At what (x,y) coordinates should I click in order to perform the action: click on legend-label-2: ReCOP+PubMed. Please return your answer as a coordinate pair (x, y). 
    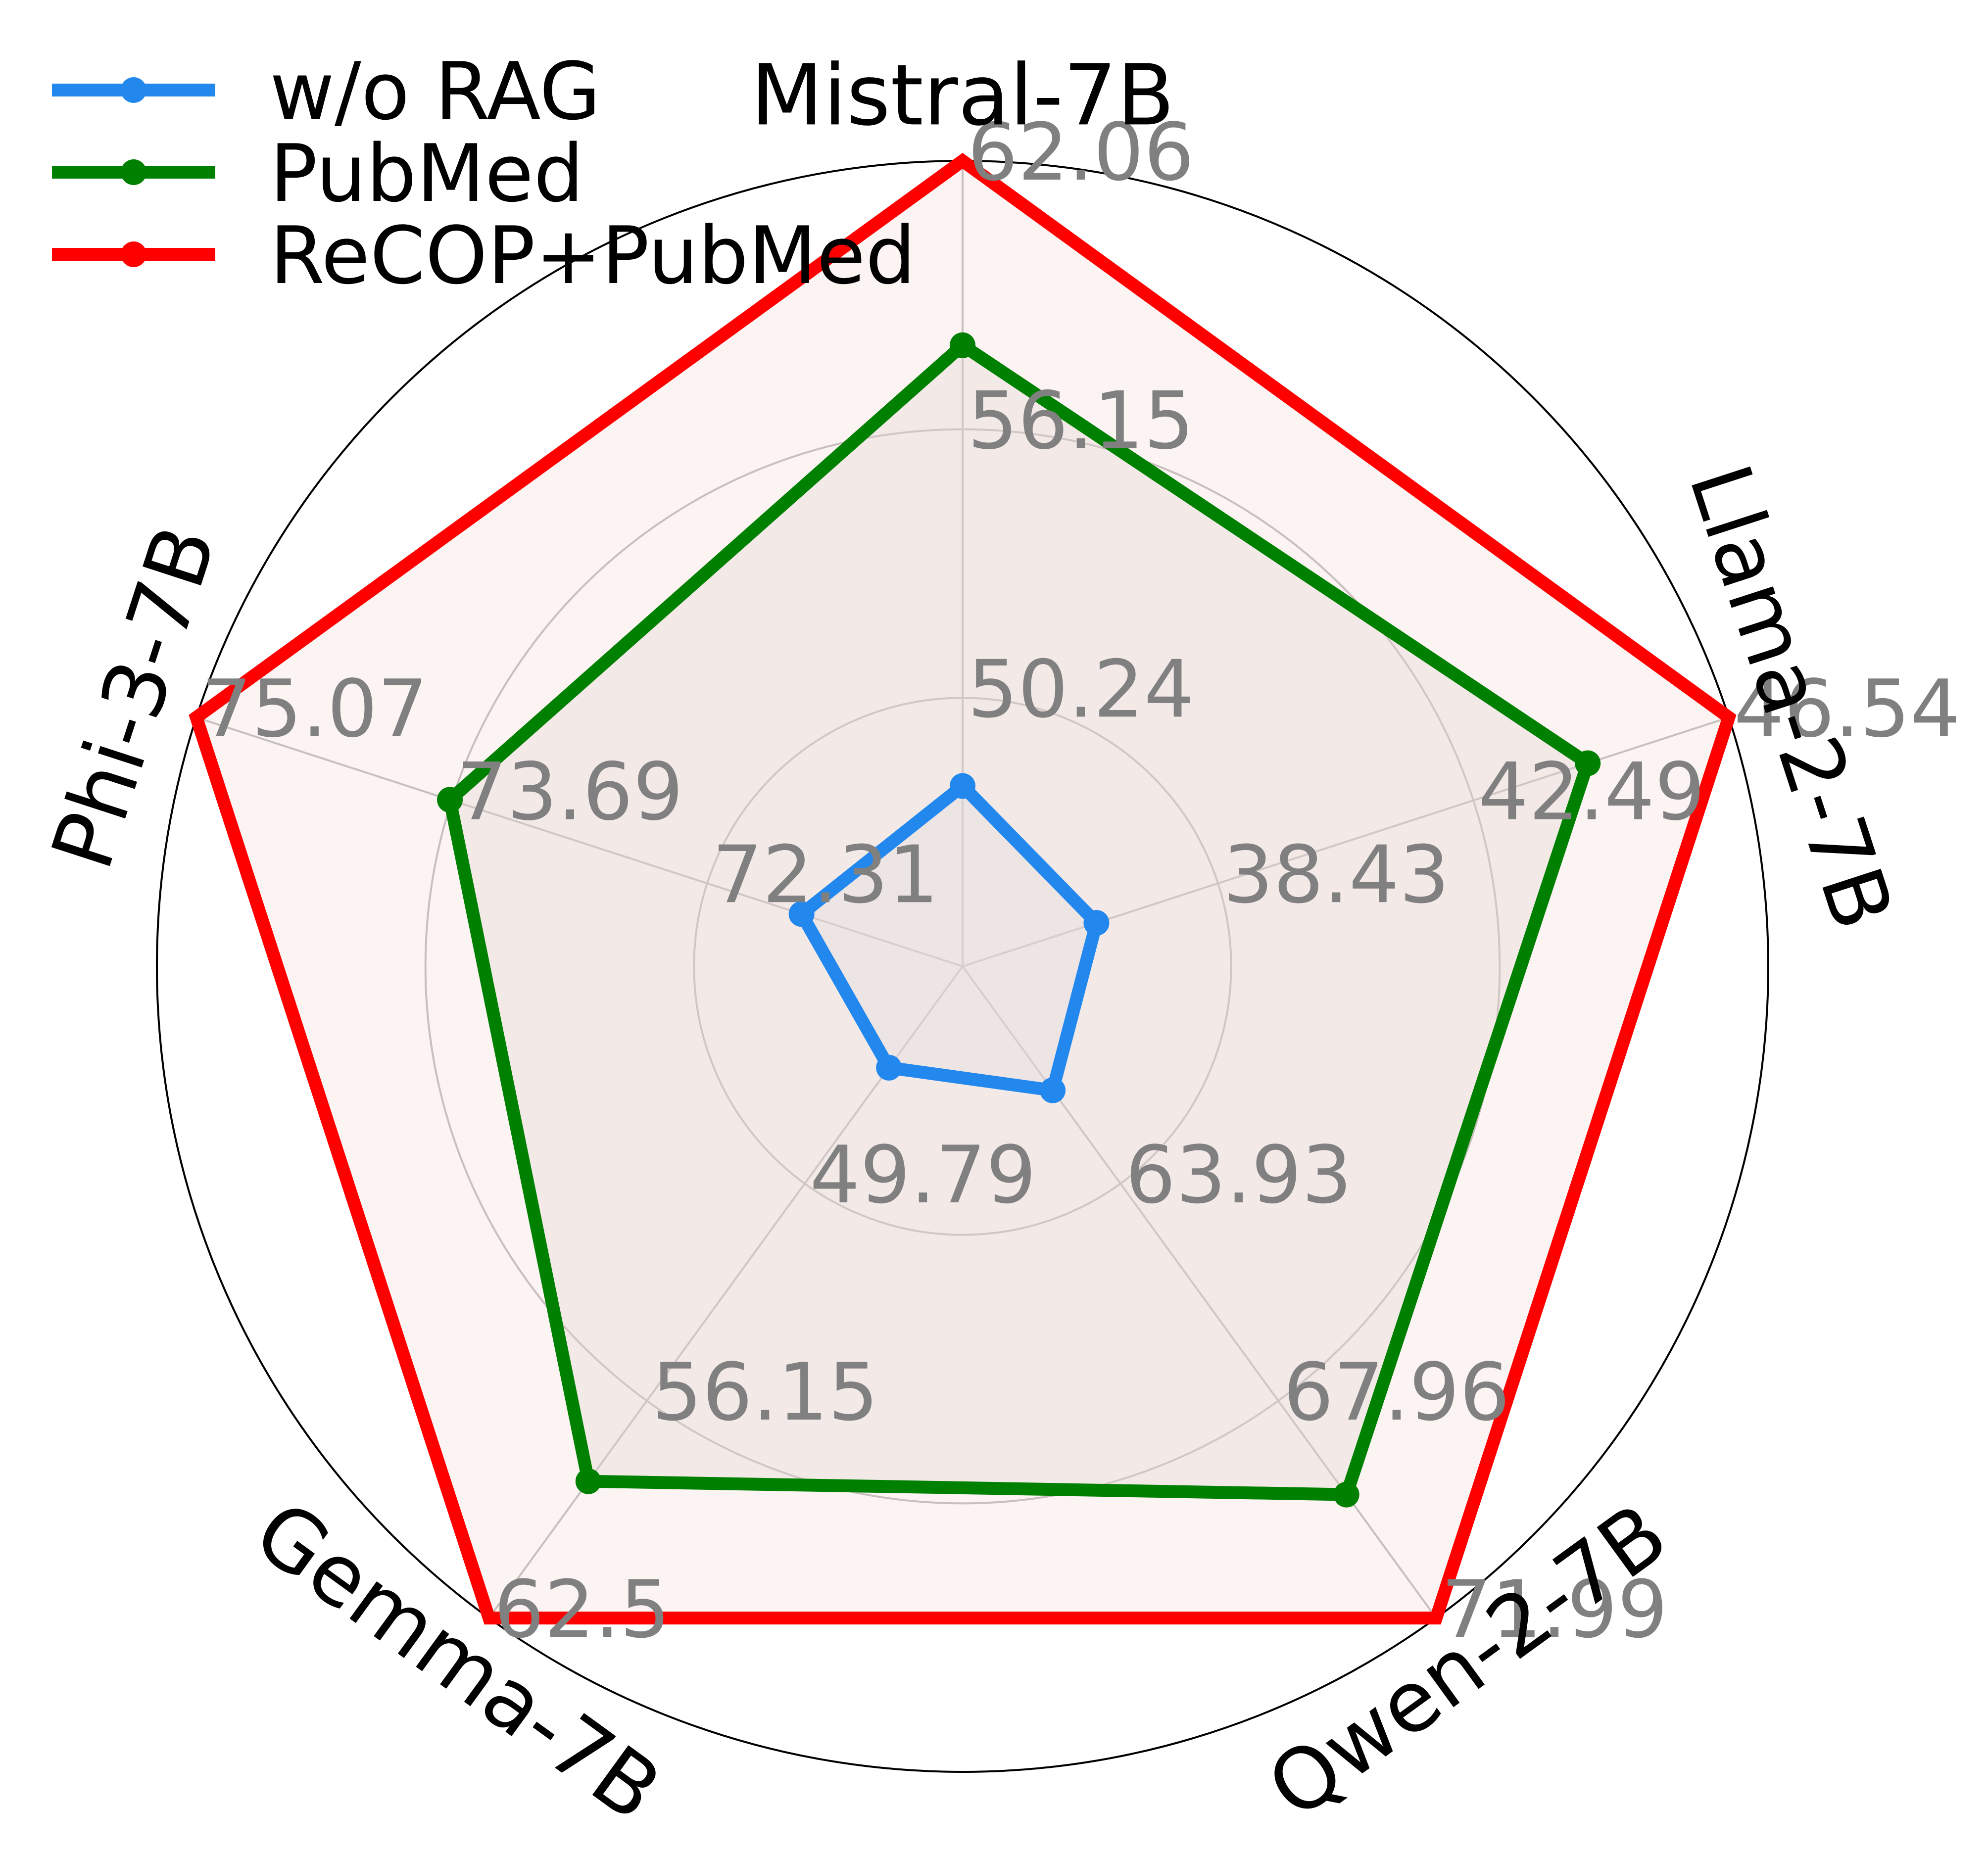
    Looking at the image, I should click on (593, 255).